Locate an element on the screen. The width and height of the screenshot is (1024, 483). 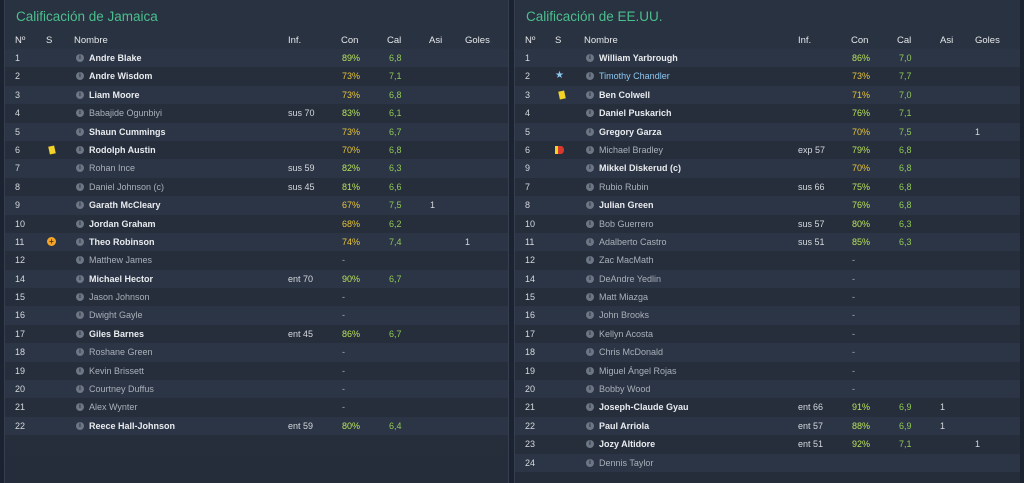
player-name: Liam Moore is located at coordinates (114, 94).